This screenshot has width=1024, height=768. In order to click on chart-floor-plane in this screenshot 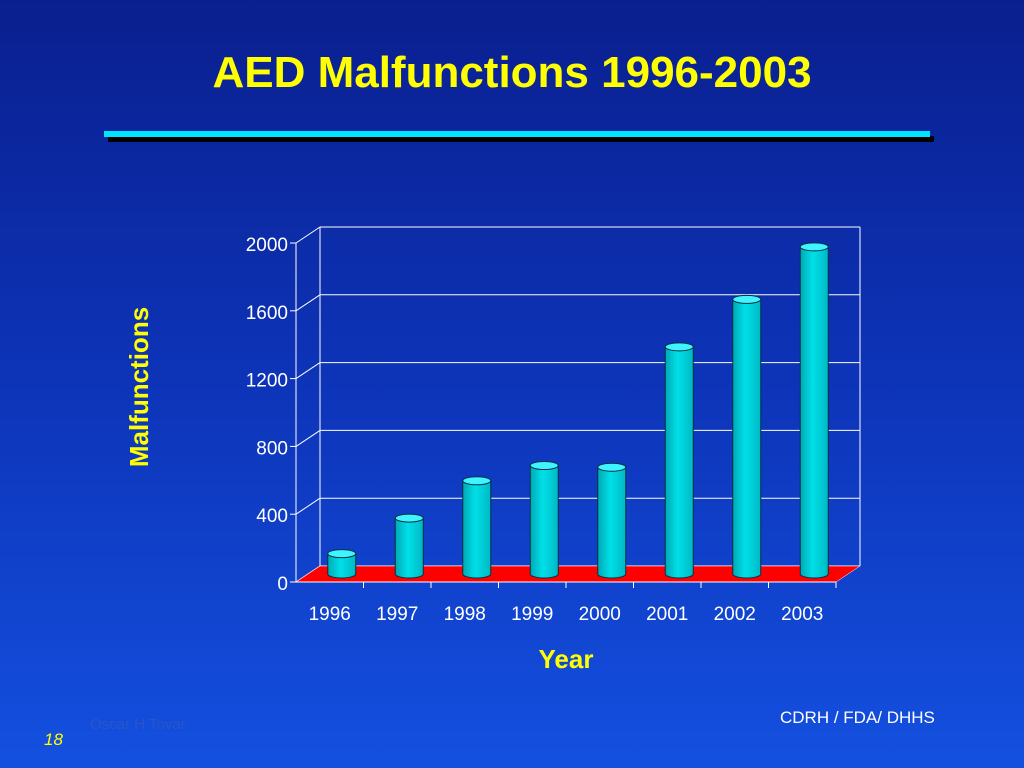, I will do `click(578, 574)`.